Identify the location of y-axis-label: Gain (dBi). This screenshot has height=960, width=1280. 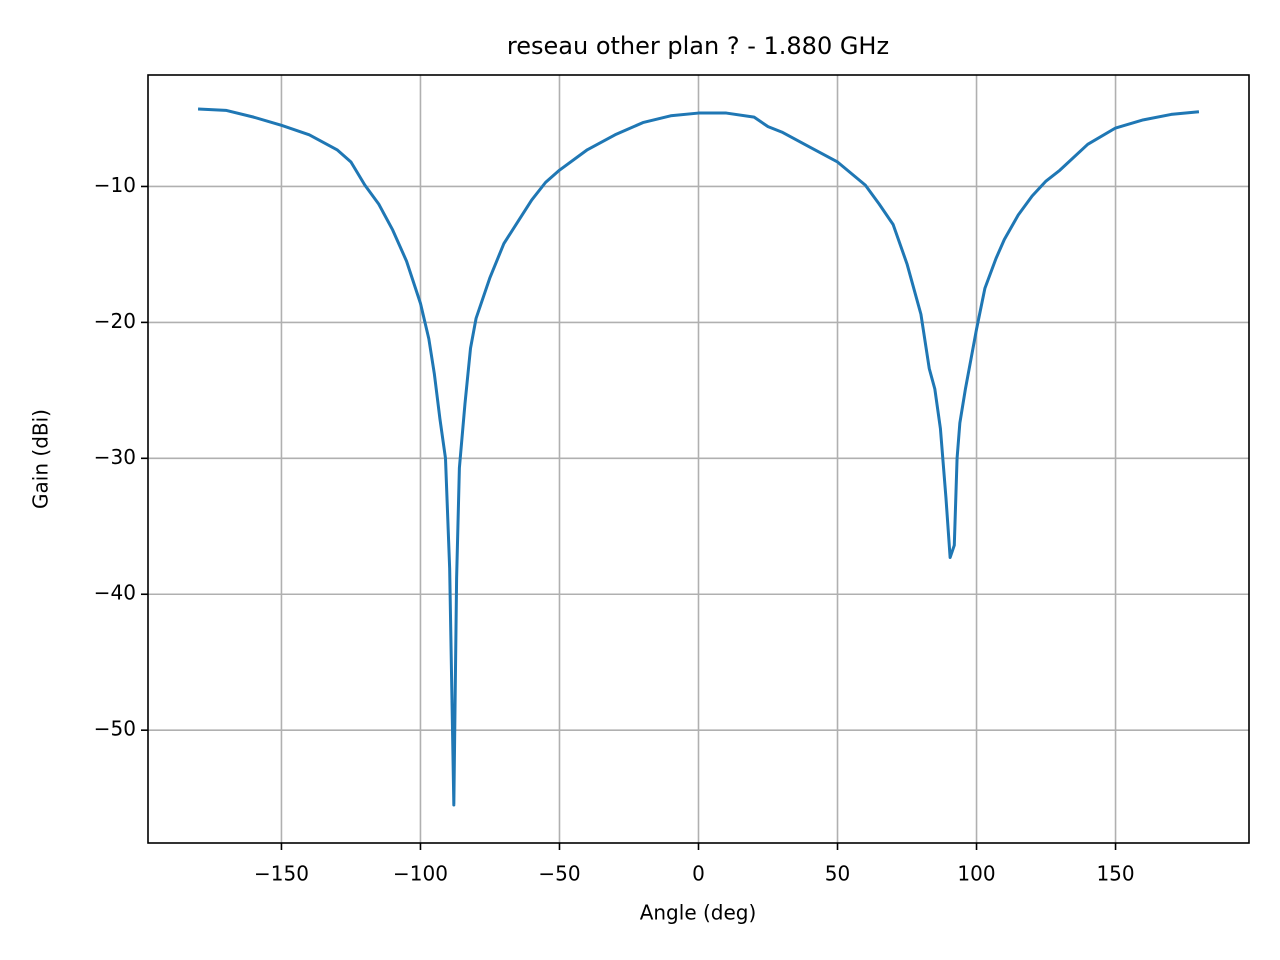
(41, 459).